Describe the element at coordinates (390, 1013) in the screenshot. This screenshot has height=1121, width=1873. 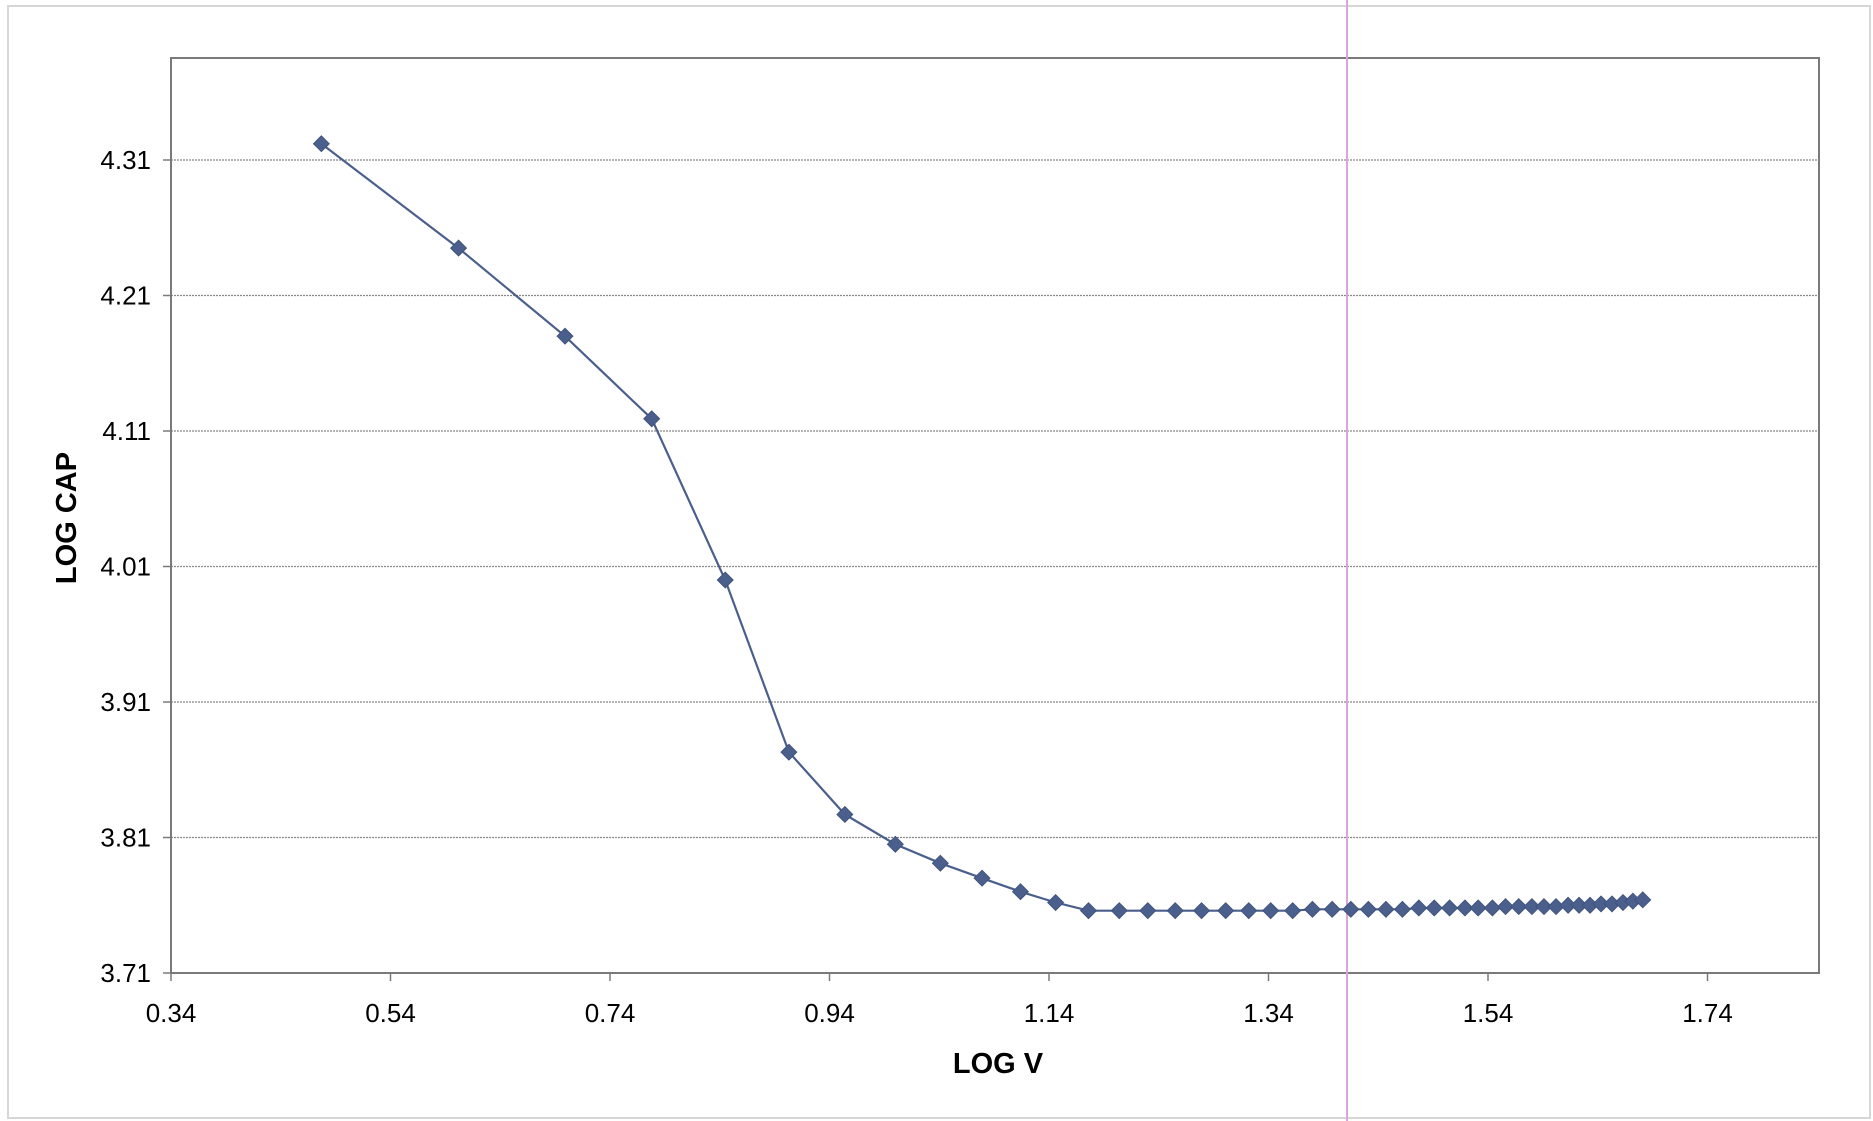
I see `x-tick-label: 0.54` at that location.